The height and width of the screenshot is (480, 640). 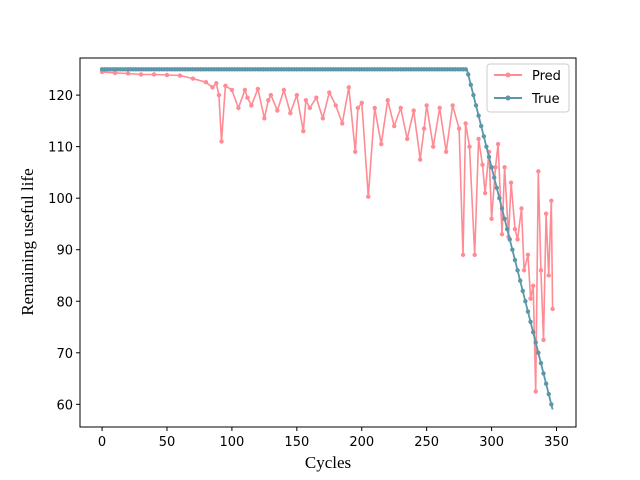 What do you see at coordinates (333, 438) in the screenshot?
I see `x-axis: 0 50 100 150 200 250 300 350` at bounding box center [333, 438].